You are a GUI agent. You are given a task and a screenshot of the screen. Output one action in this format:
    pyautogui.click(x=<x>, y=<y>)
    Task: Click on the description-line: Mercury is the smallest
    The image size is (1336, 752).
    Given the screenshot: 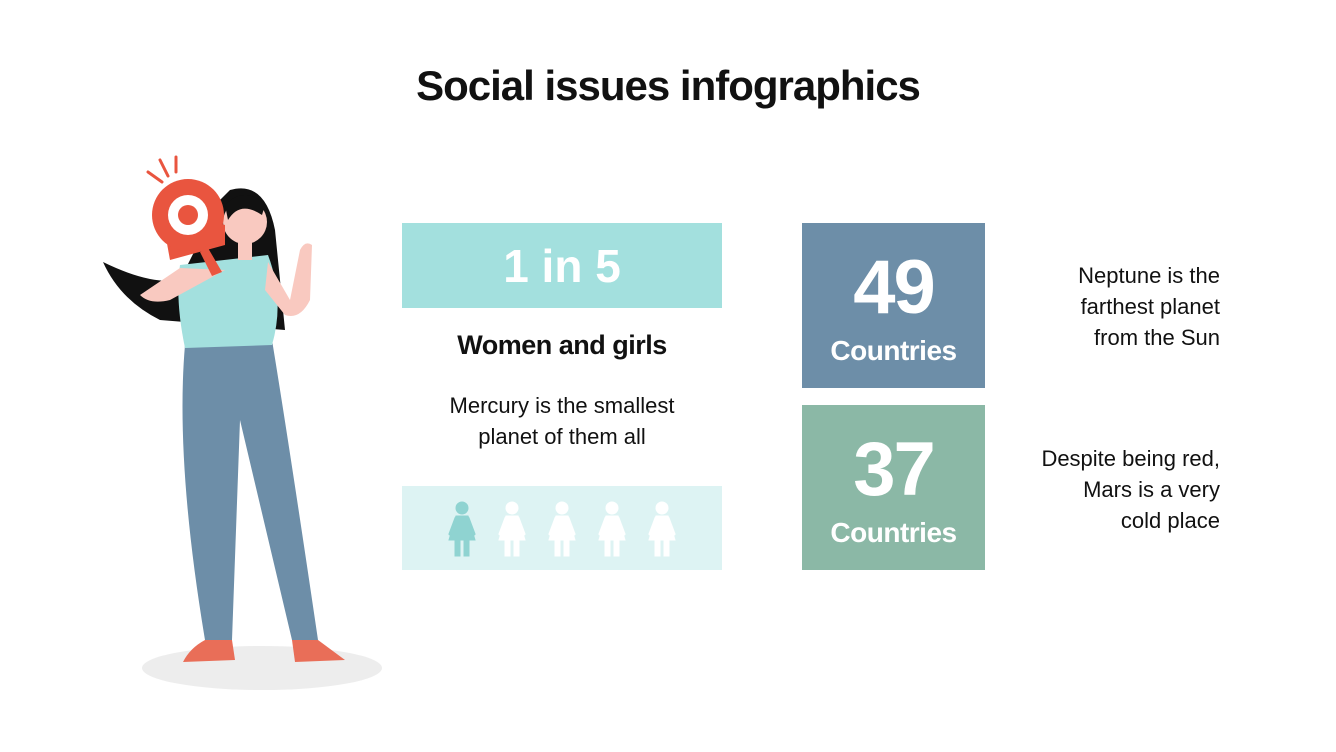 What is the action you would take?
    pyautogui.click(x=562, y=405)
    